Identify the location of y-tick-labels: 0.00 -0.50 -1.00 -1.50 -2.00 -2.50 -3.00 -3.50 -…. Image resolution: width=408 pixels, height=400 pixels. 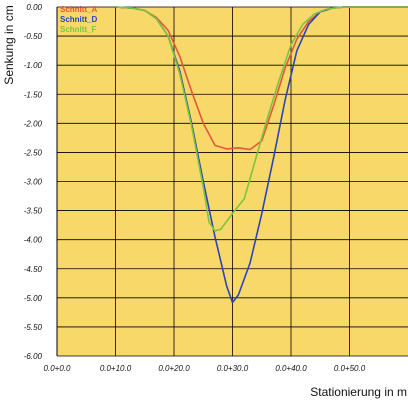
(33, 182).